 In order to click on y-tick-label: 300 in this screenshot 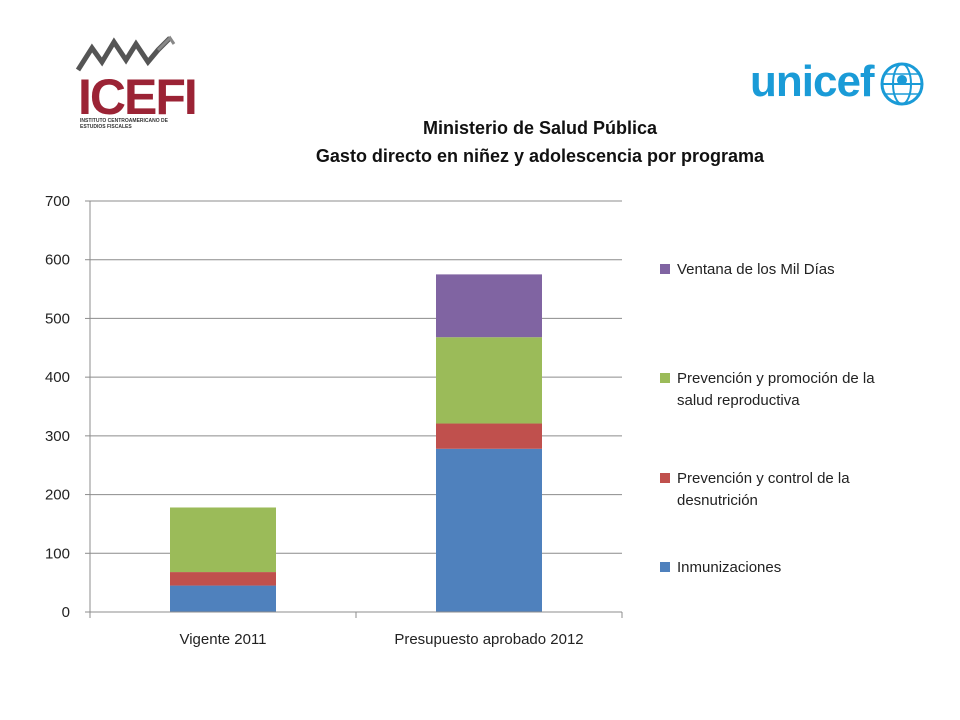, I will do `click(57, 436)`.